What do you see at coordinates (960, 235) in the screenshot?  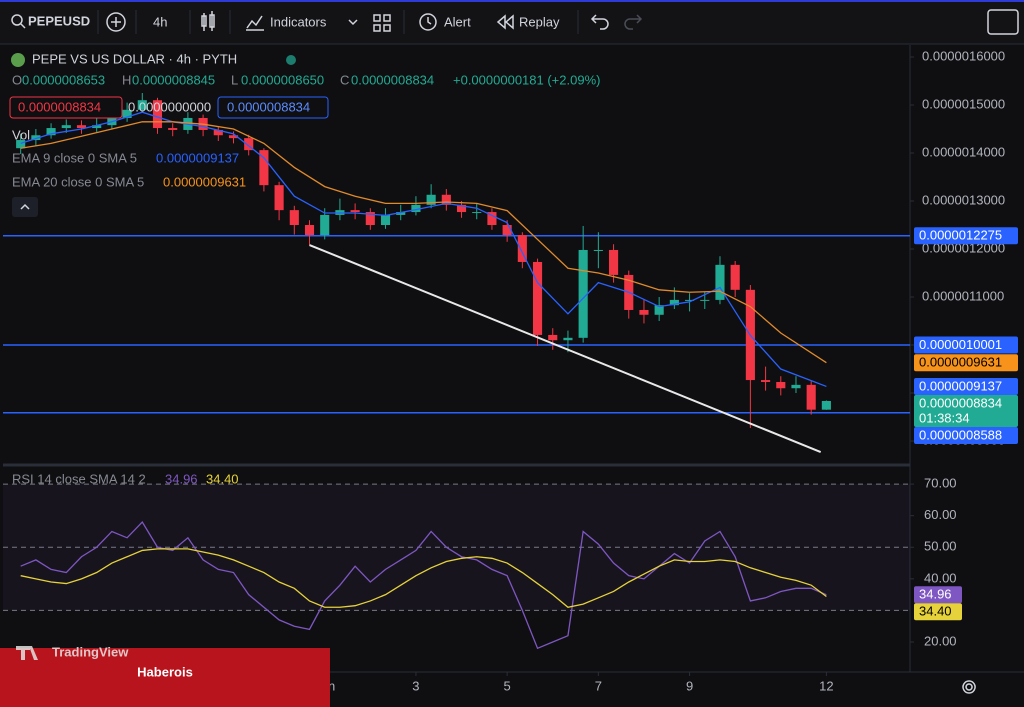 I see `price-label: 0.0000012275` at bounding box center [960, 235].